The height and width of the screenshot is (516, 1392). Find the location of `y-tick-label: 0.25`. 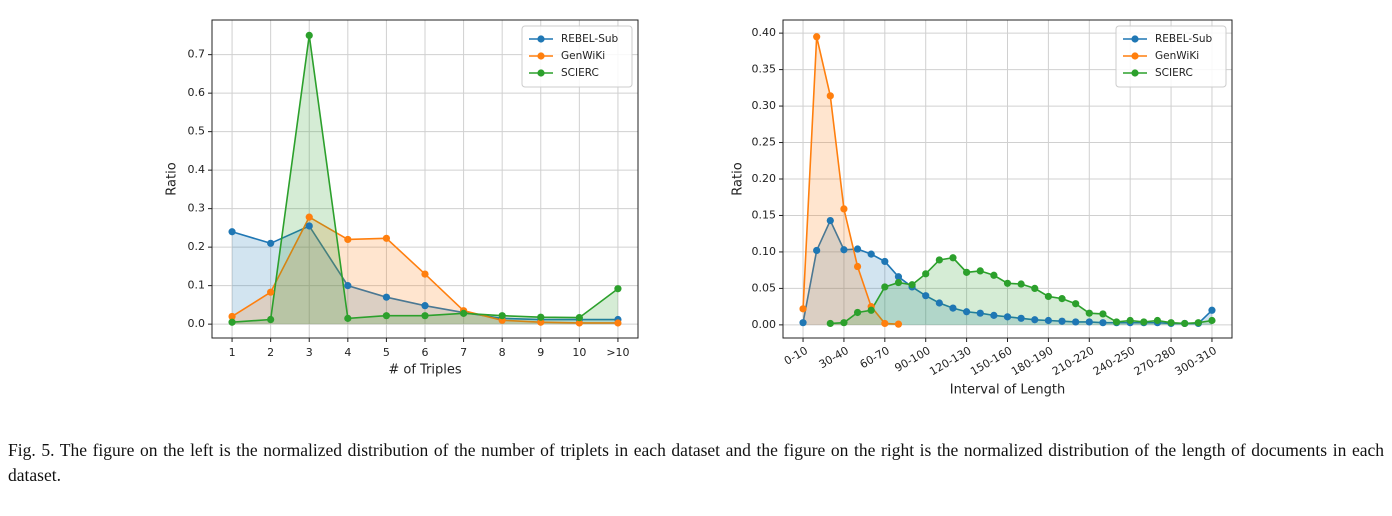

y-tick-label: 0.25 is located at coordinates (764, 142).